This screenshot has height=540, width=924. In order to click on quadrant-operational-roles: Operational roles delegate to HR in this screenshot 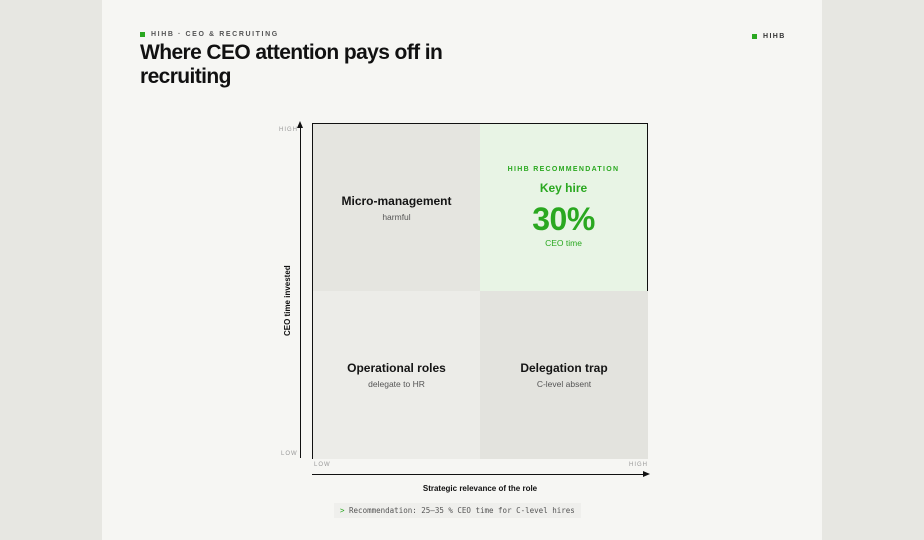, I will do `click(396, 375)`.